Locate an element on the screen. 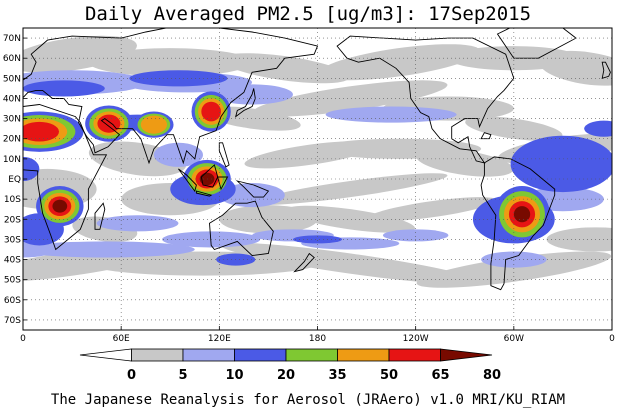 Image resolution: width=617 pixels, height=410 pixels. hotspot-east-china-lvl6 is located at coordinates (211, 111).